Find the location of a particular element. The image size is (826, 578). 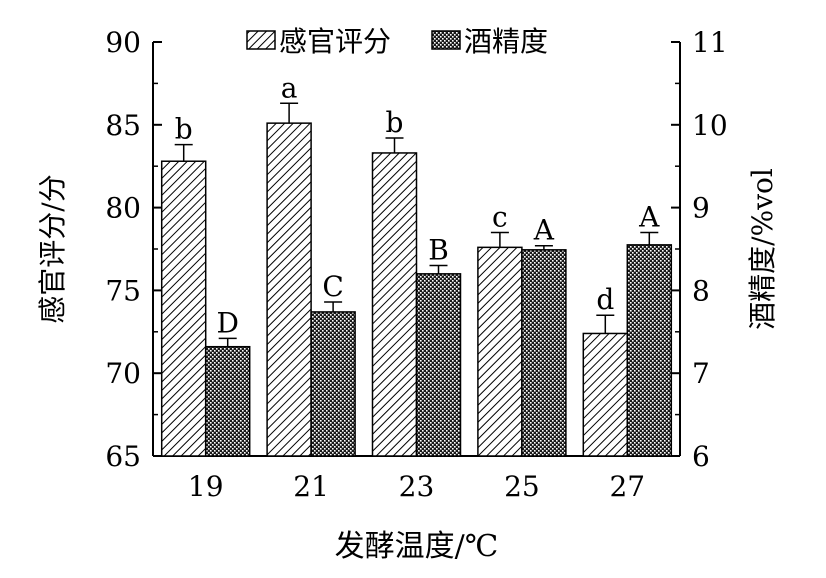

right-tick-label: 6 is located at coordinates (701, 456).